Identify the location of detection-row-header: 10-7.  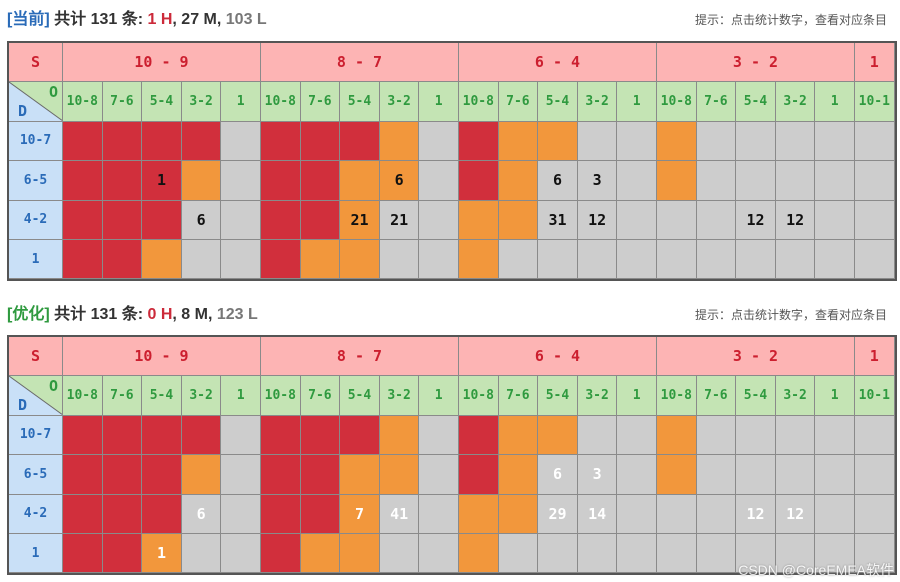
(36, 141).